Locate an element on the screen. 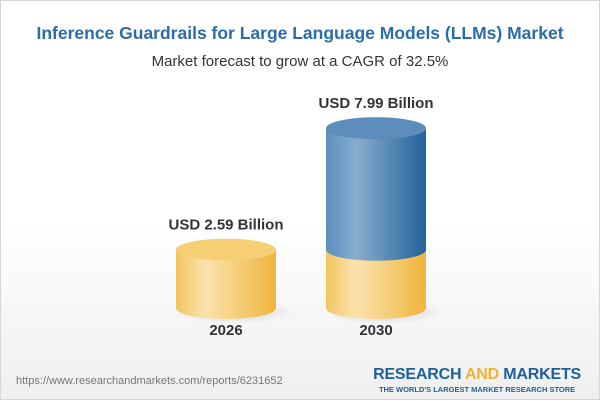  category-label: 2026 is located at coordinates (225, 330).